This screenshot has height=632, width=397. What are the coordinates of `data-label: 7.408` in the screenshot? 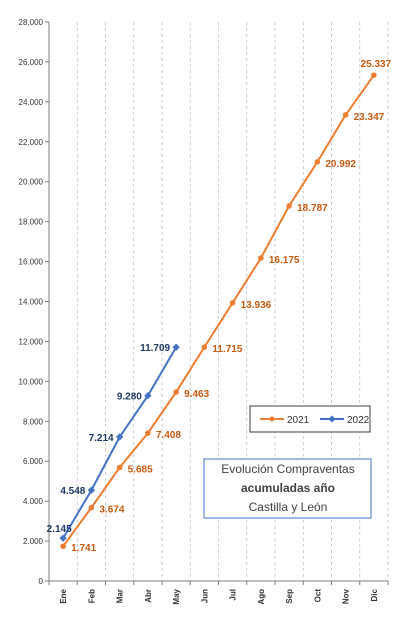 It's located at (168, 435).